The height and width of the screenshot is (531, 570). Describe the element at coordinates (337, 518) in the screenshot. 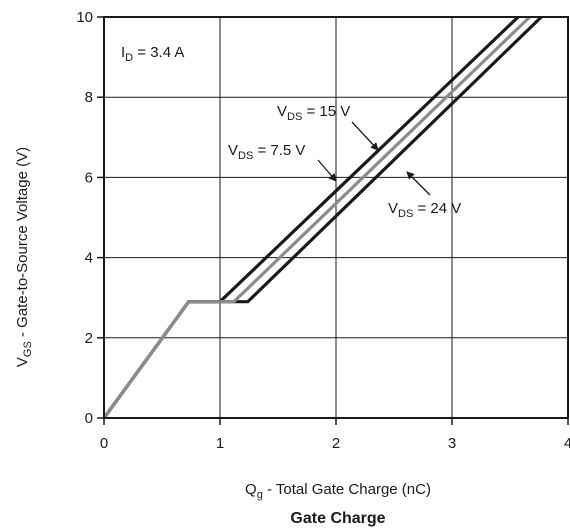

I see `chart-title: Gate Charge` at that location.